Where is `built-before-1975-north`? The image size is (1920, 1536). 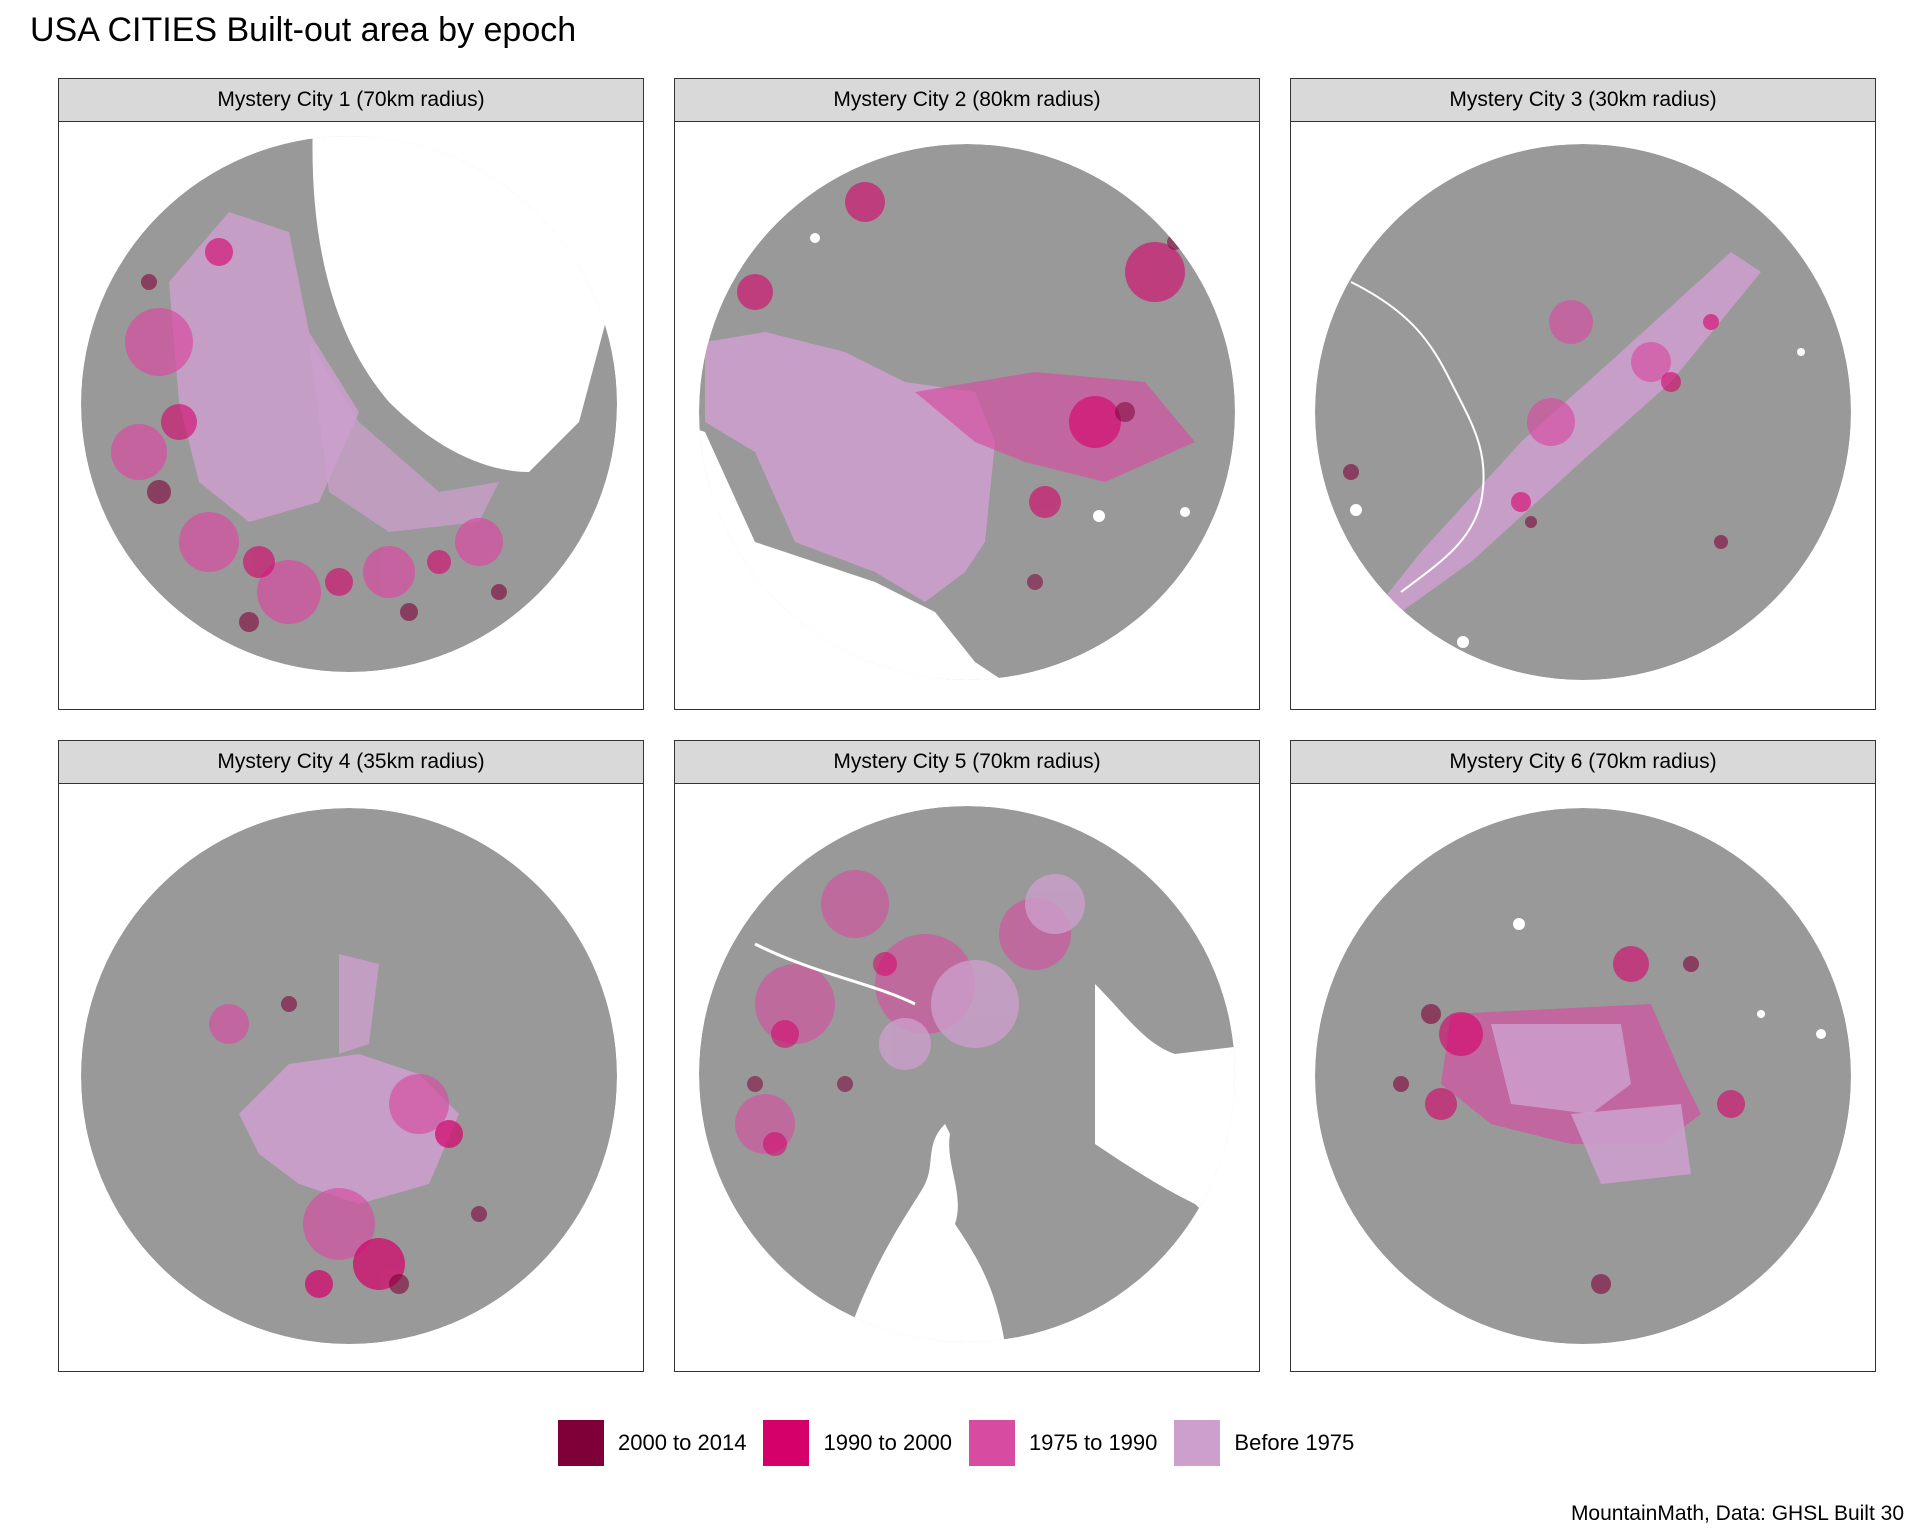 built-before-1975-north is located at coordinates (359, 1004).